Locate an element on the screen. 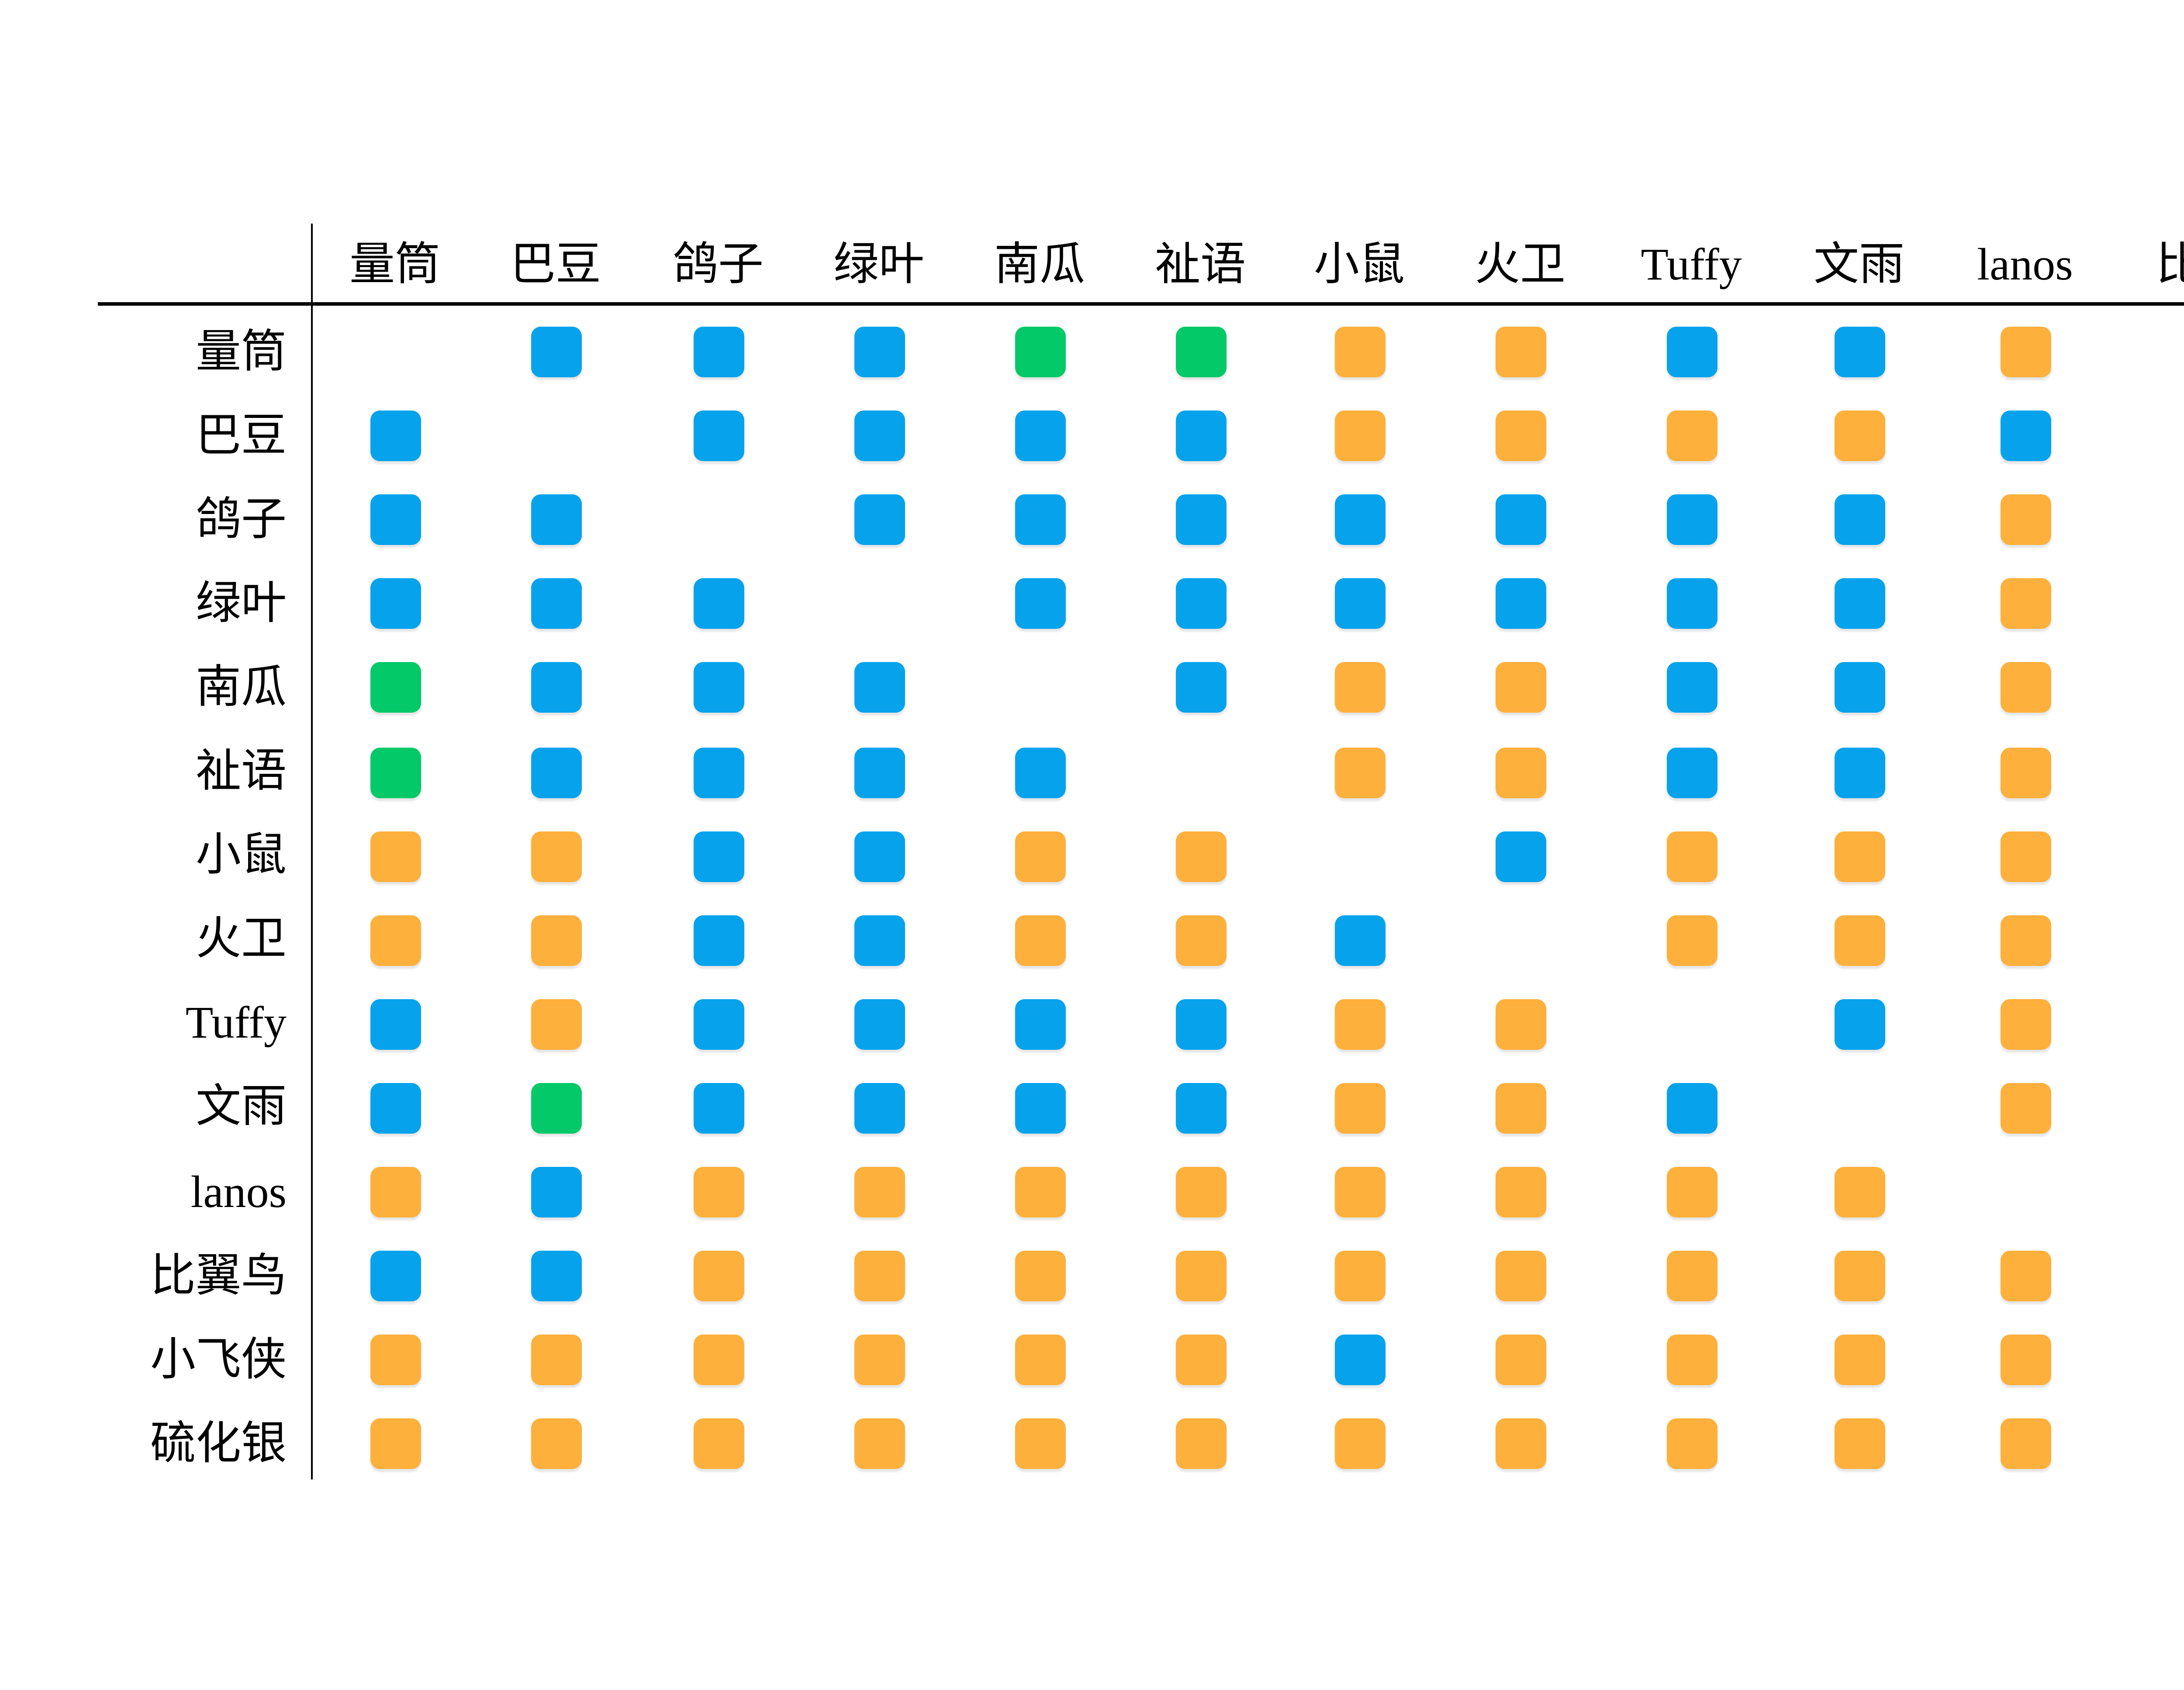 The width and height of the screenshot is (2184, 1690). row-label-9: Tuffy is located at coordinates (236, 1024).